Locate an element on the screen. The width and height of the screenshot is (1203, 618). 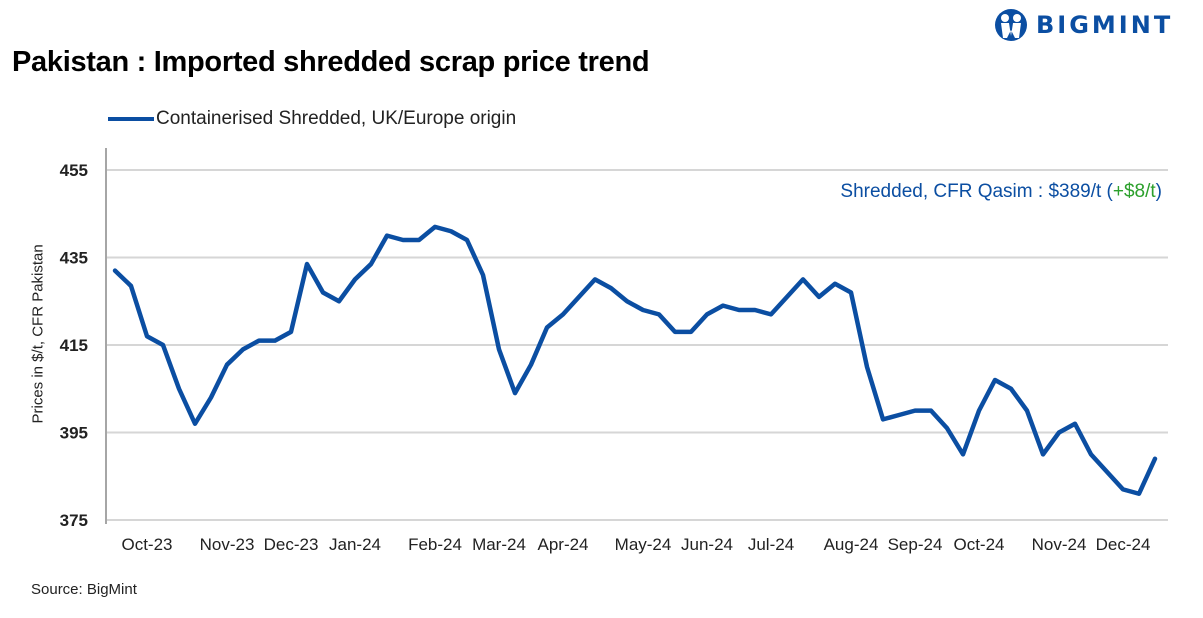
x-tick-label: Jan-24 is located at coordinates (355, 544).